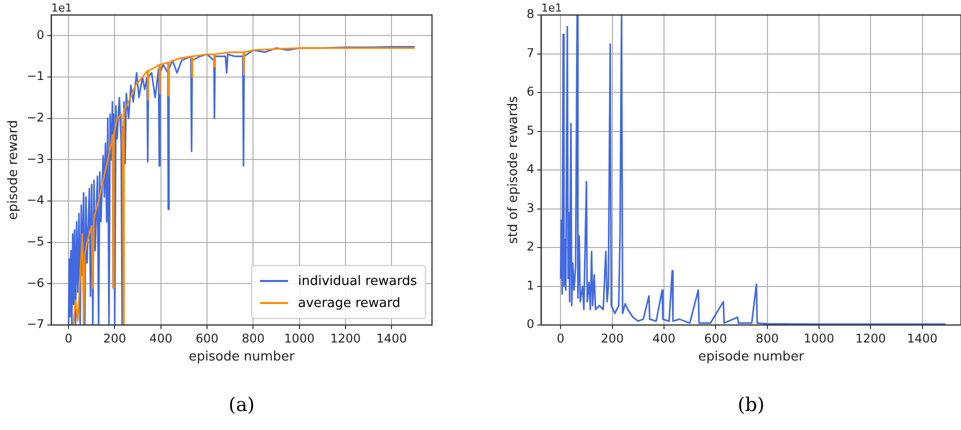 The height and width of the screenshot is (430, 961). What do you see at coordinates (35, 159) in the screenshot?
I see `y-tick-label: −3` at bounding box center [35, 159].